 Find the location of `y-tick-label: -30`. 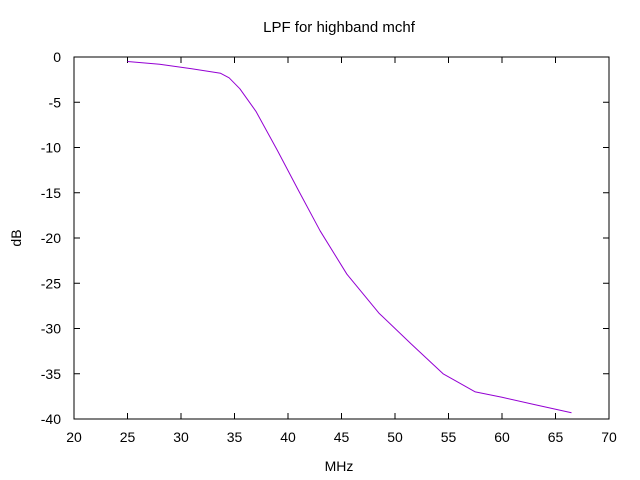

y-tick-label: -30 is located at coordinates (51, 329).